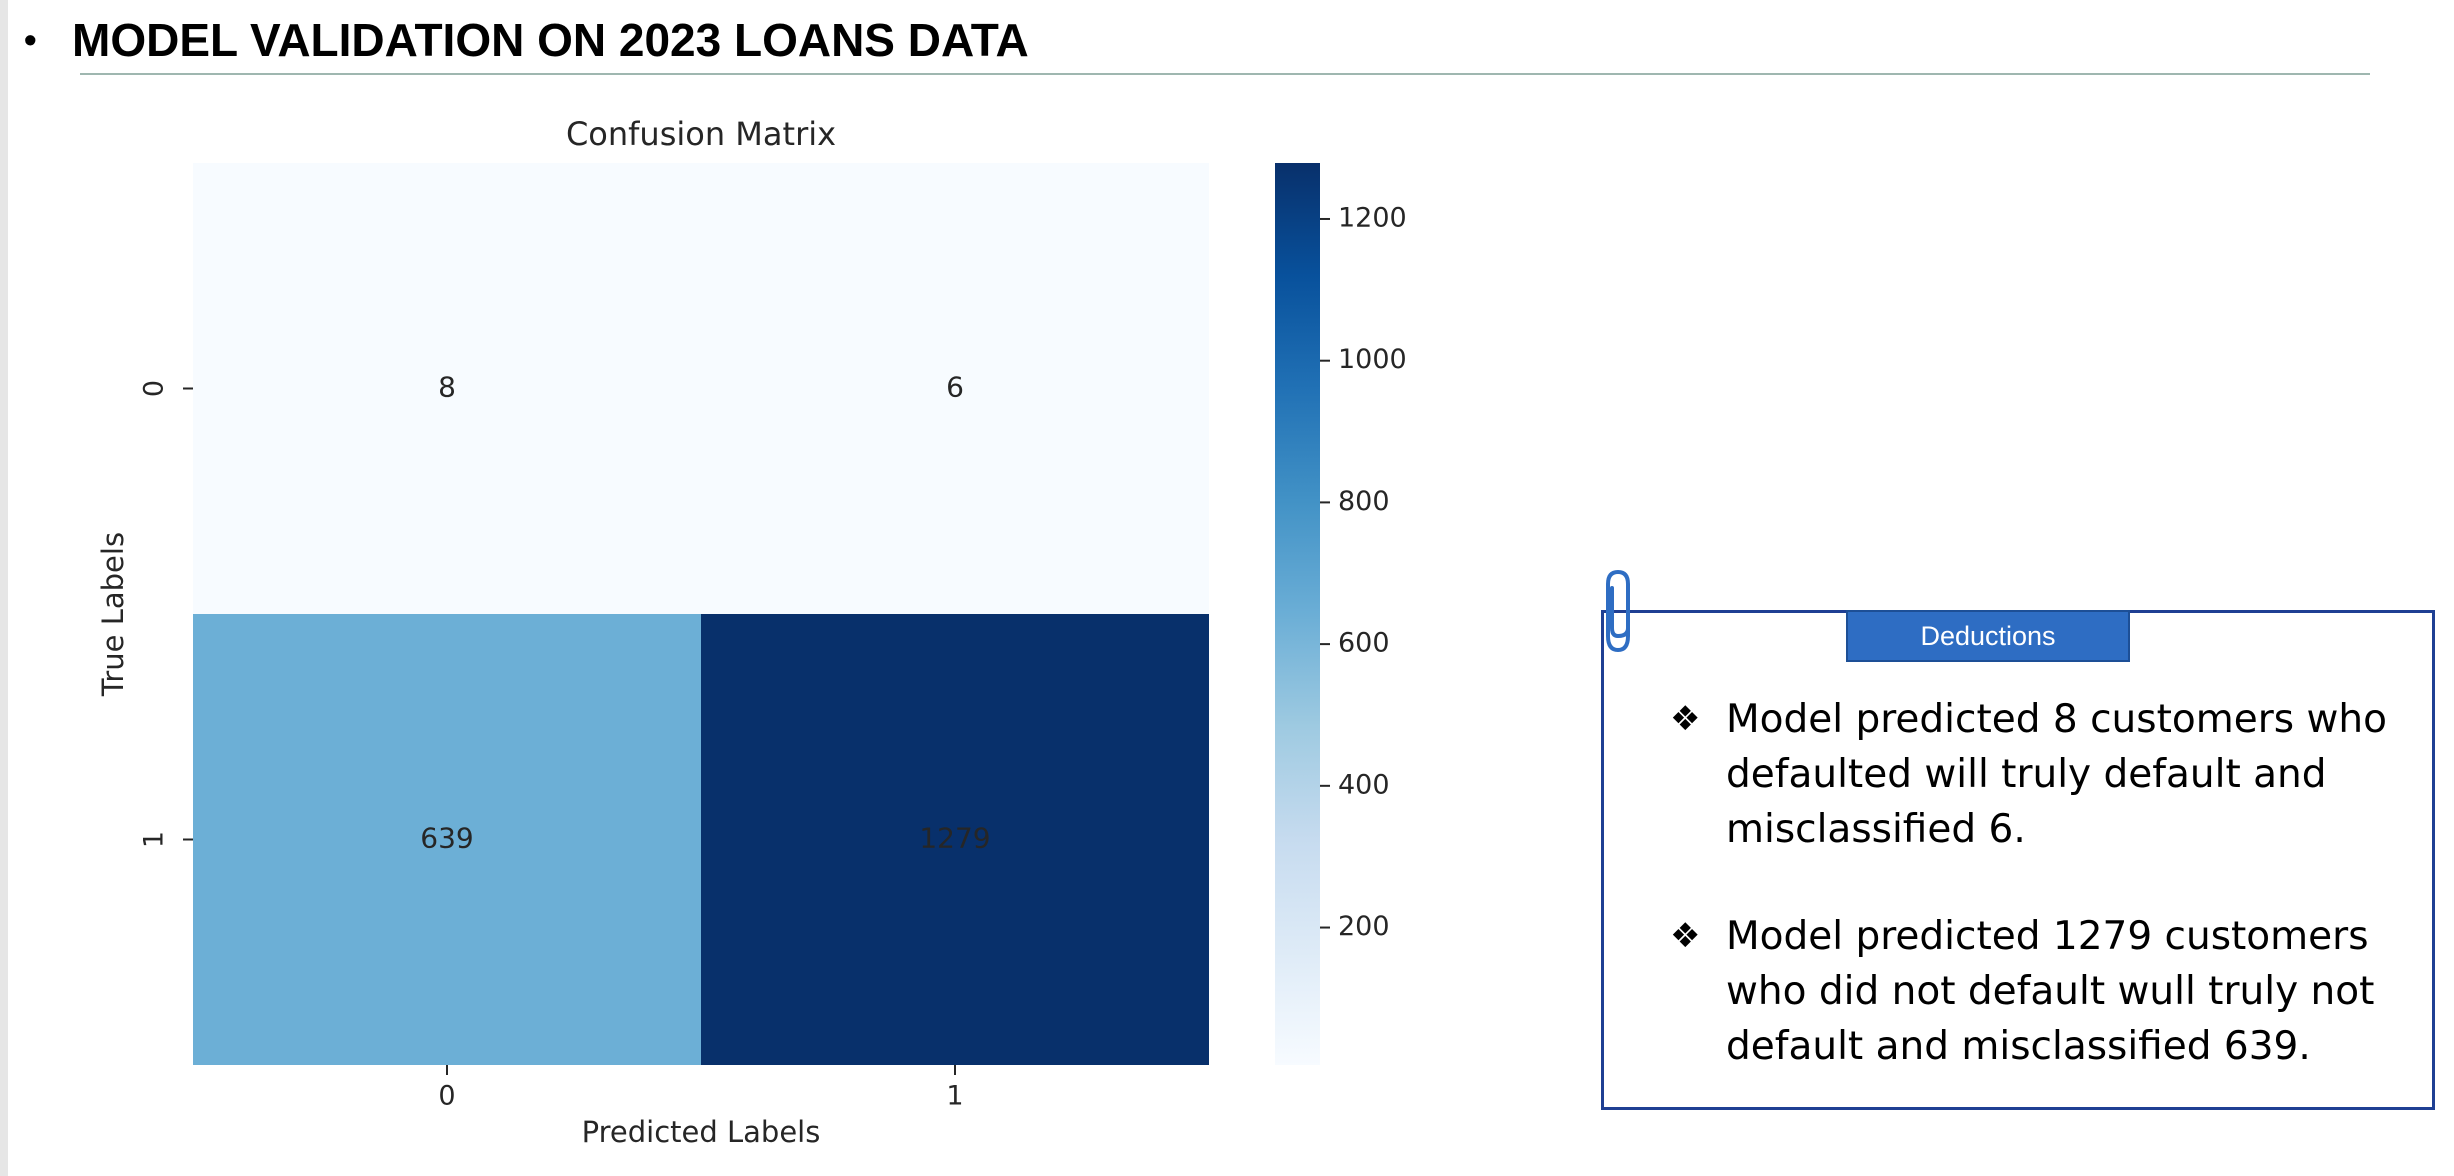 The width and height of the screenshot is (2454, 1176). I want to click on deductions-label: Deductions, so click(1988, 636).